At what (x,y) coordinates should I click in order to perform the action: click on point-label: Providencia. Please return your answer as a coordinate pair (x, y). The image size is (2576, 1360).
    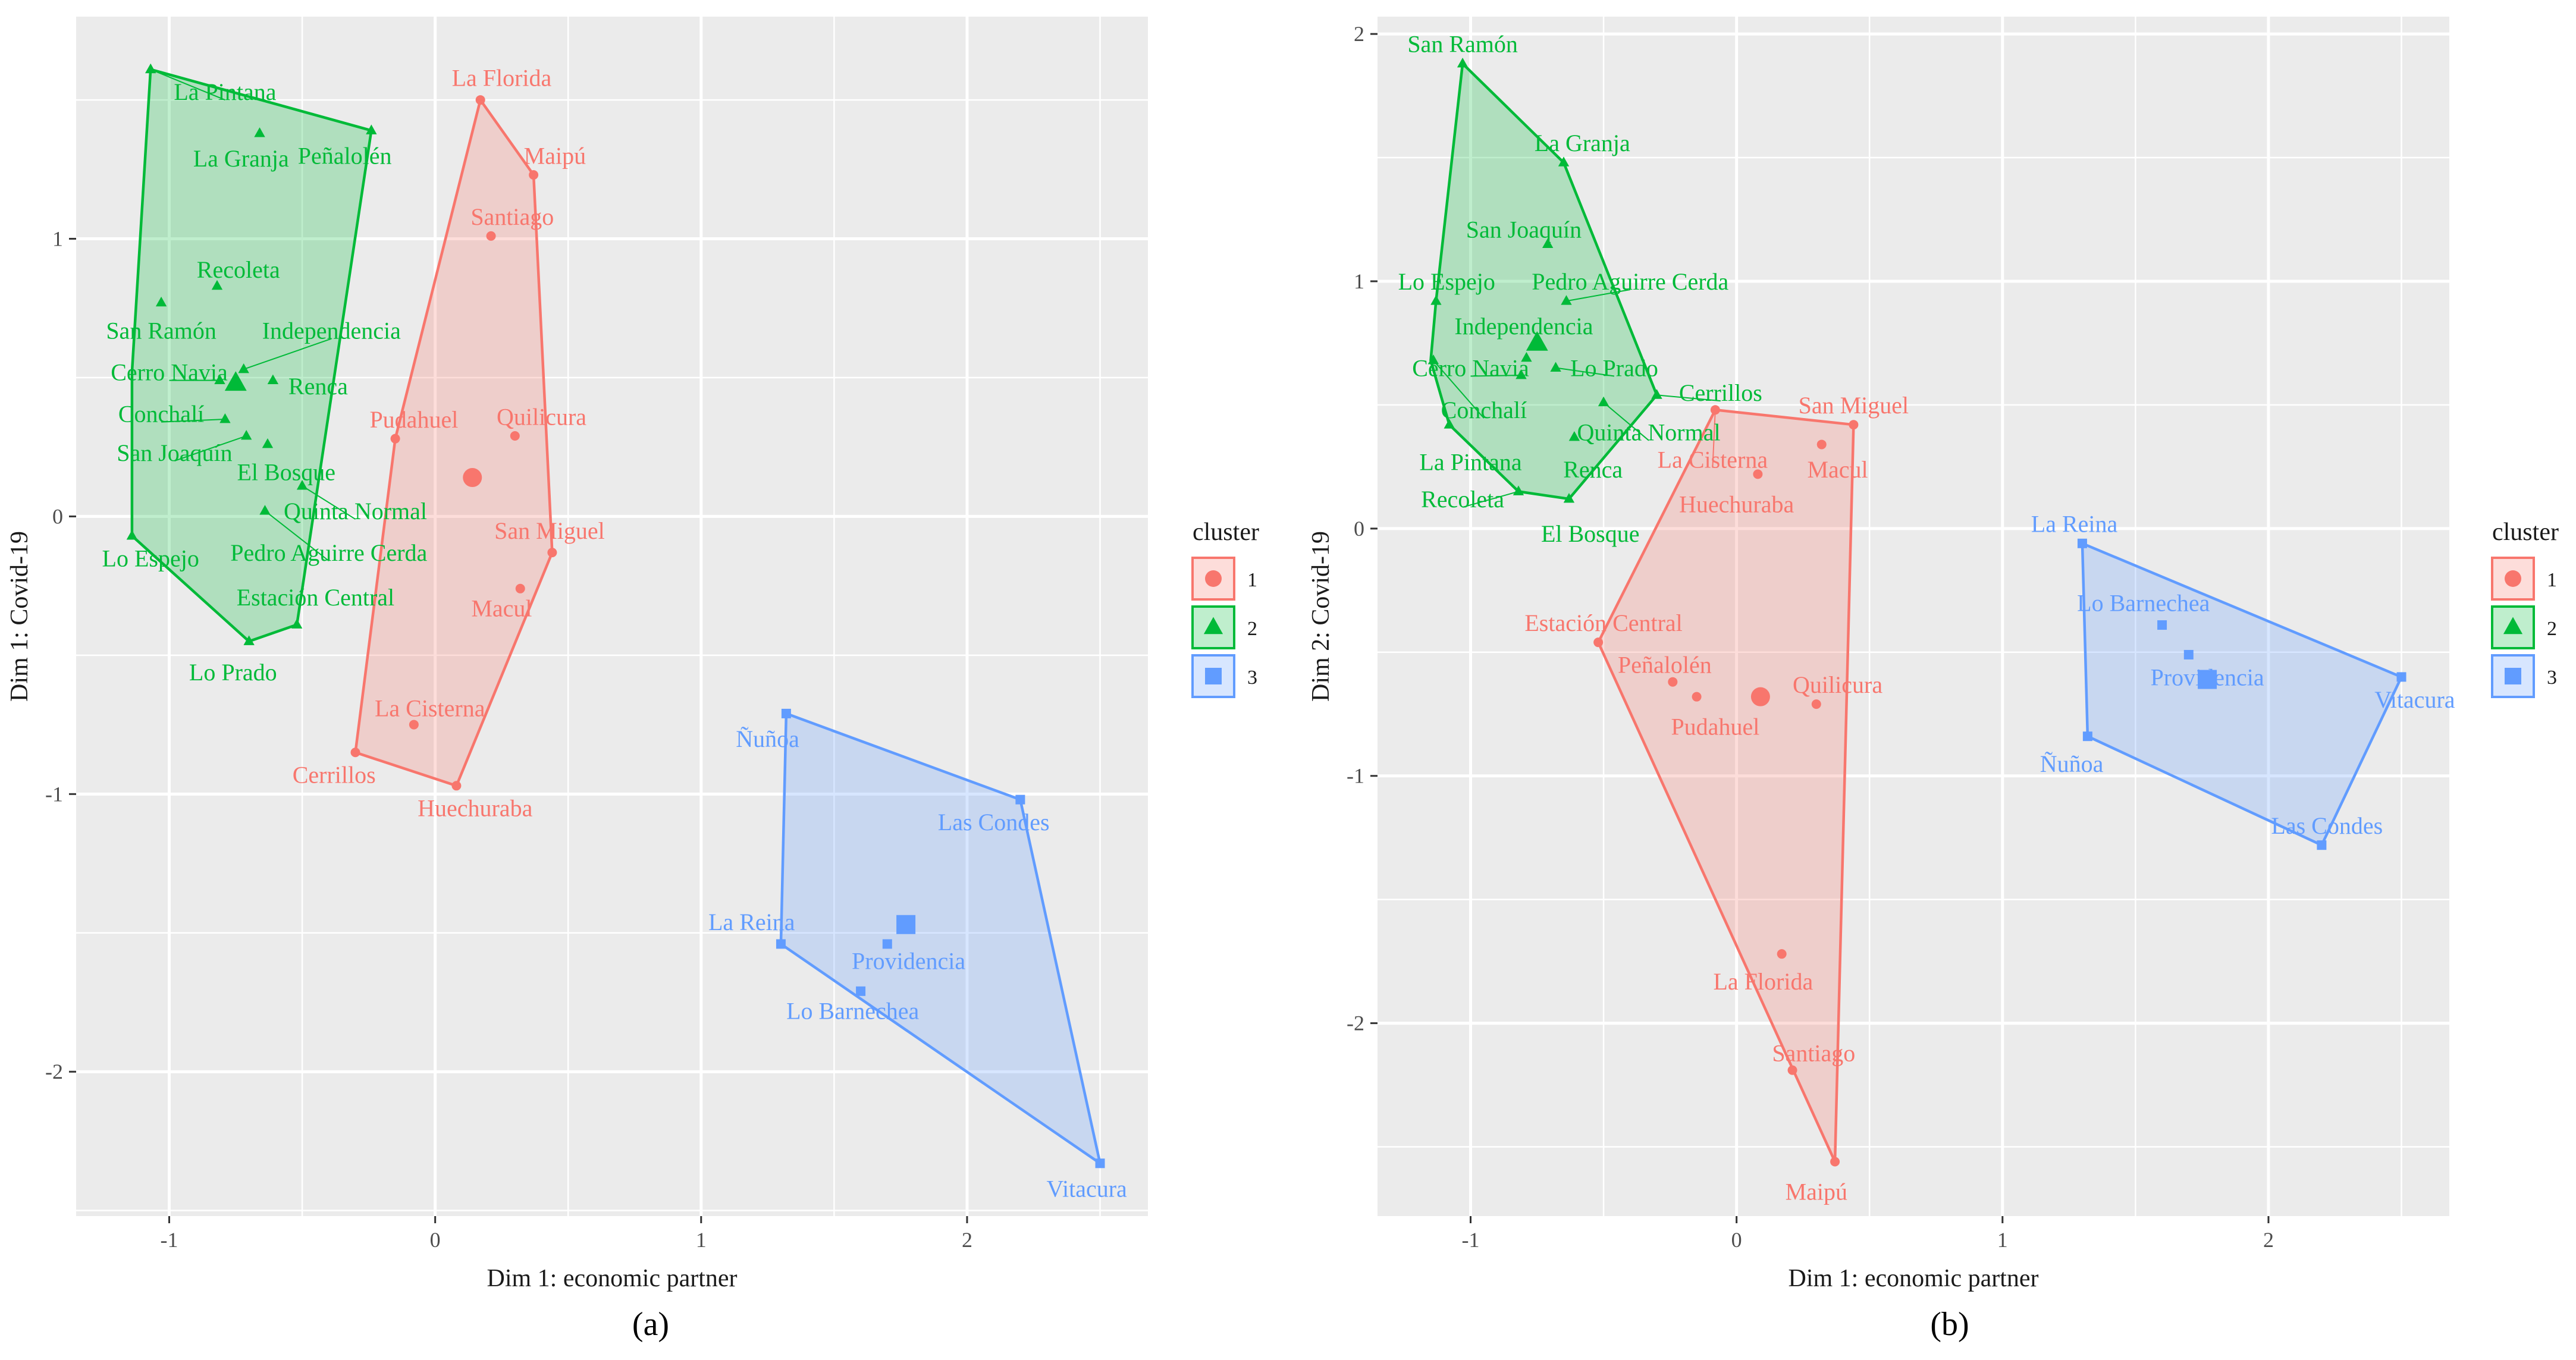
    Looking at the image, I should click on (908, 960).